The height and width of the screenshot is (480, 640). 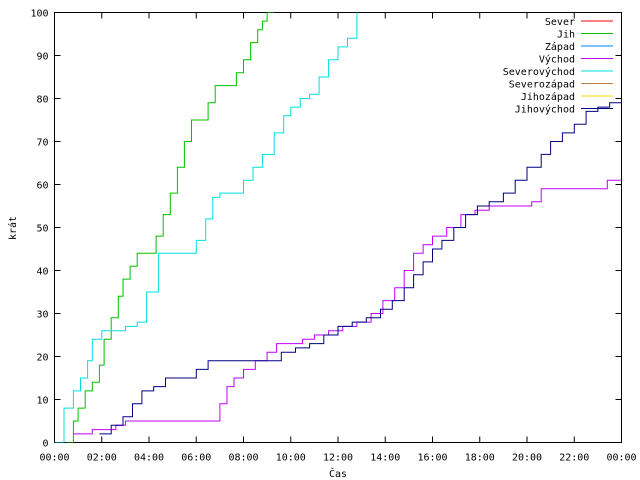 What do you see at coordinates (42, 272) in the screenshot?
I see `y-tick-label: 40` at bounding box center [42, 272].